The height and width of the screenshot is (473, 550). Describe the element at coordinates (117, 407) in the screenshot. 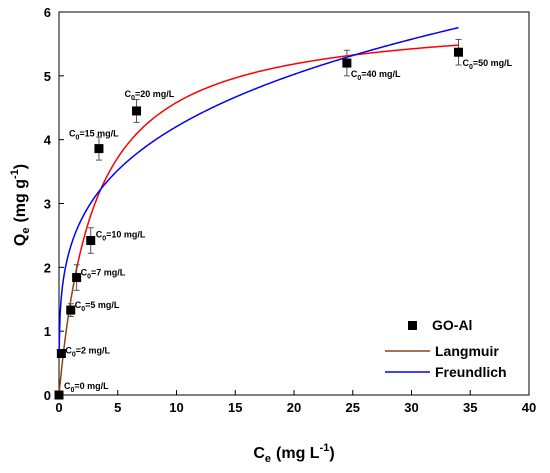

I see `x-tick-label: 5` at that location.